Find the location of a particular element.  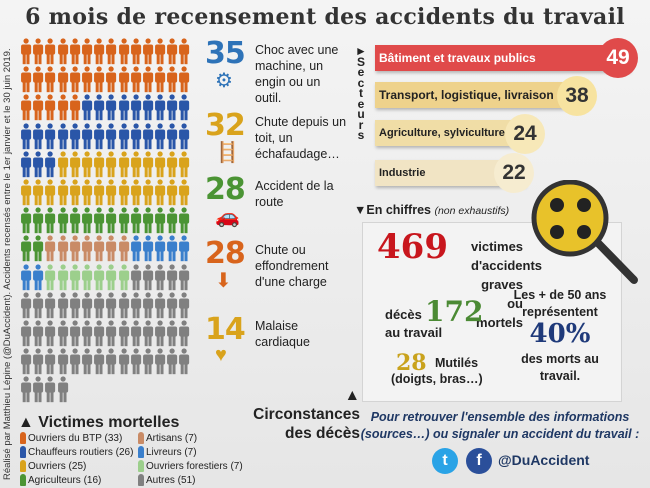

facebook-icon: f is located at coordinates (479, 461).